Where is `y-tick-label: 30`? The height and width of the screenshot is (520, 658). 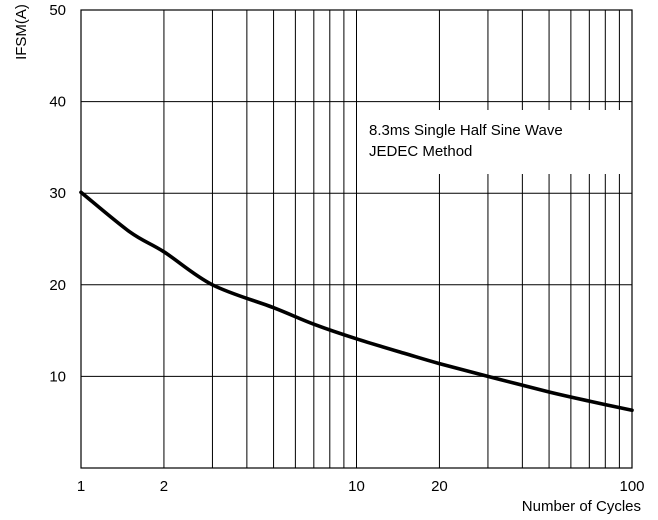
y-tick-label: 30 is located at coordinates (57, 193).